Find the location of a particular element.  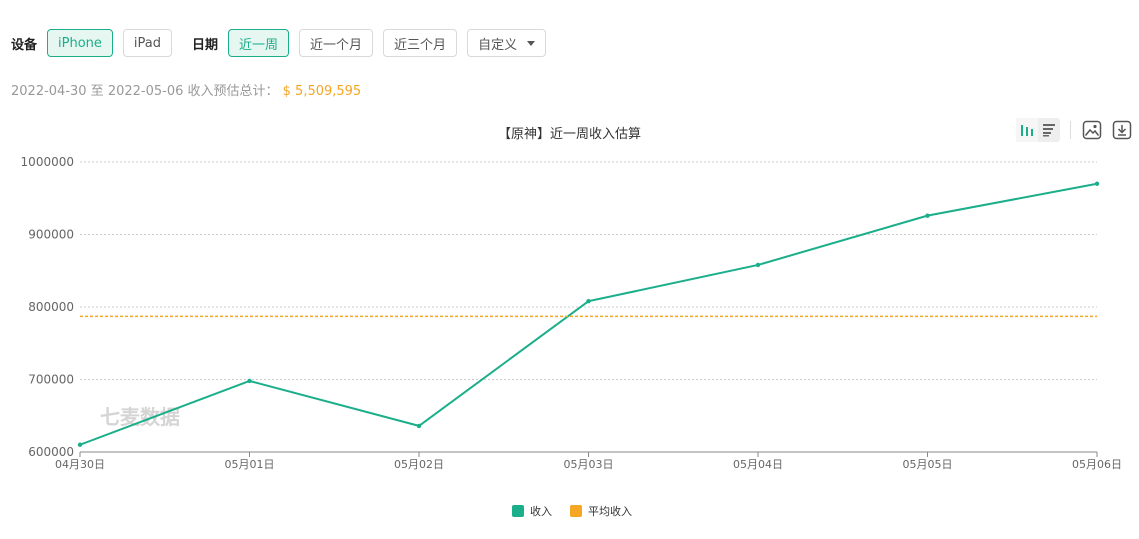

bar-list-icon is located at coordinates (1049, 130).